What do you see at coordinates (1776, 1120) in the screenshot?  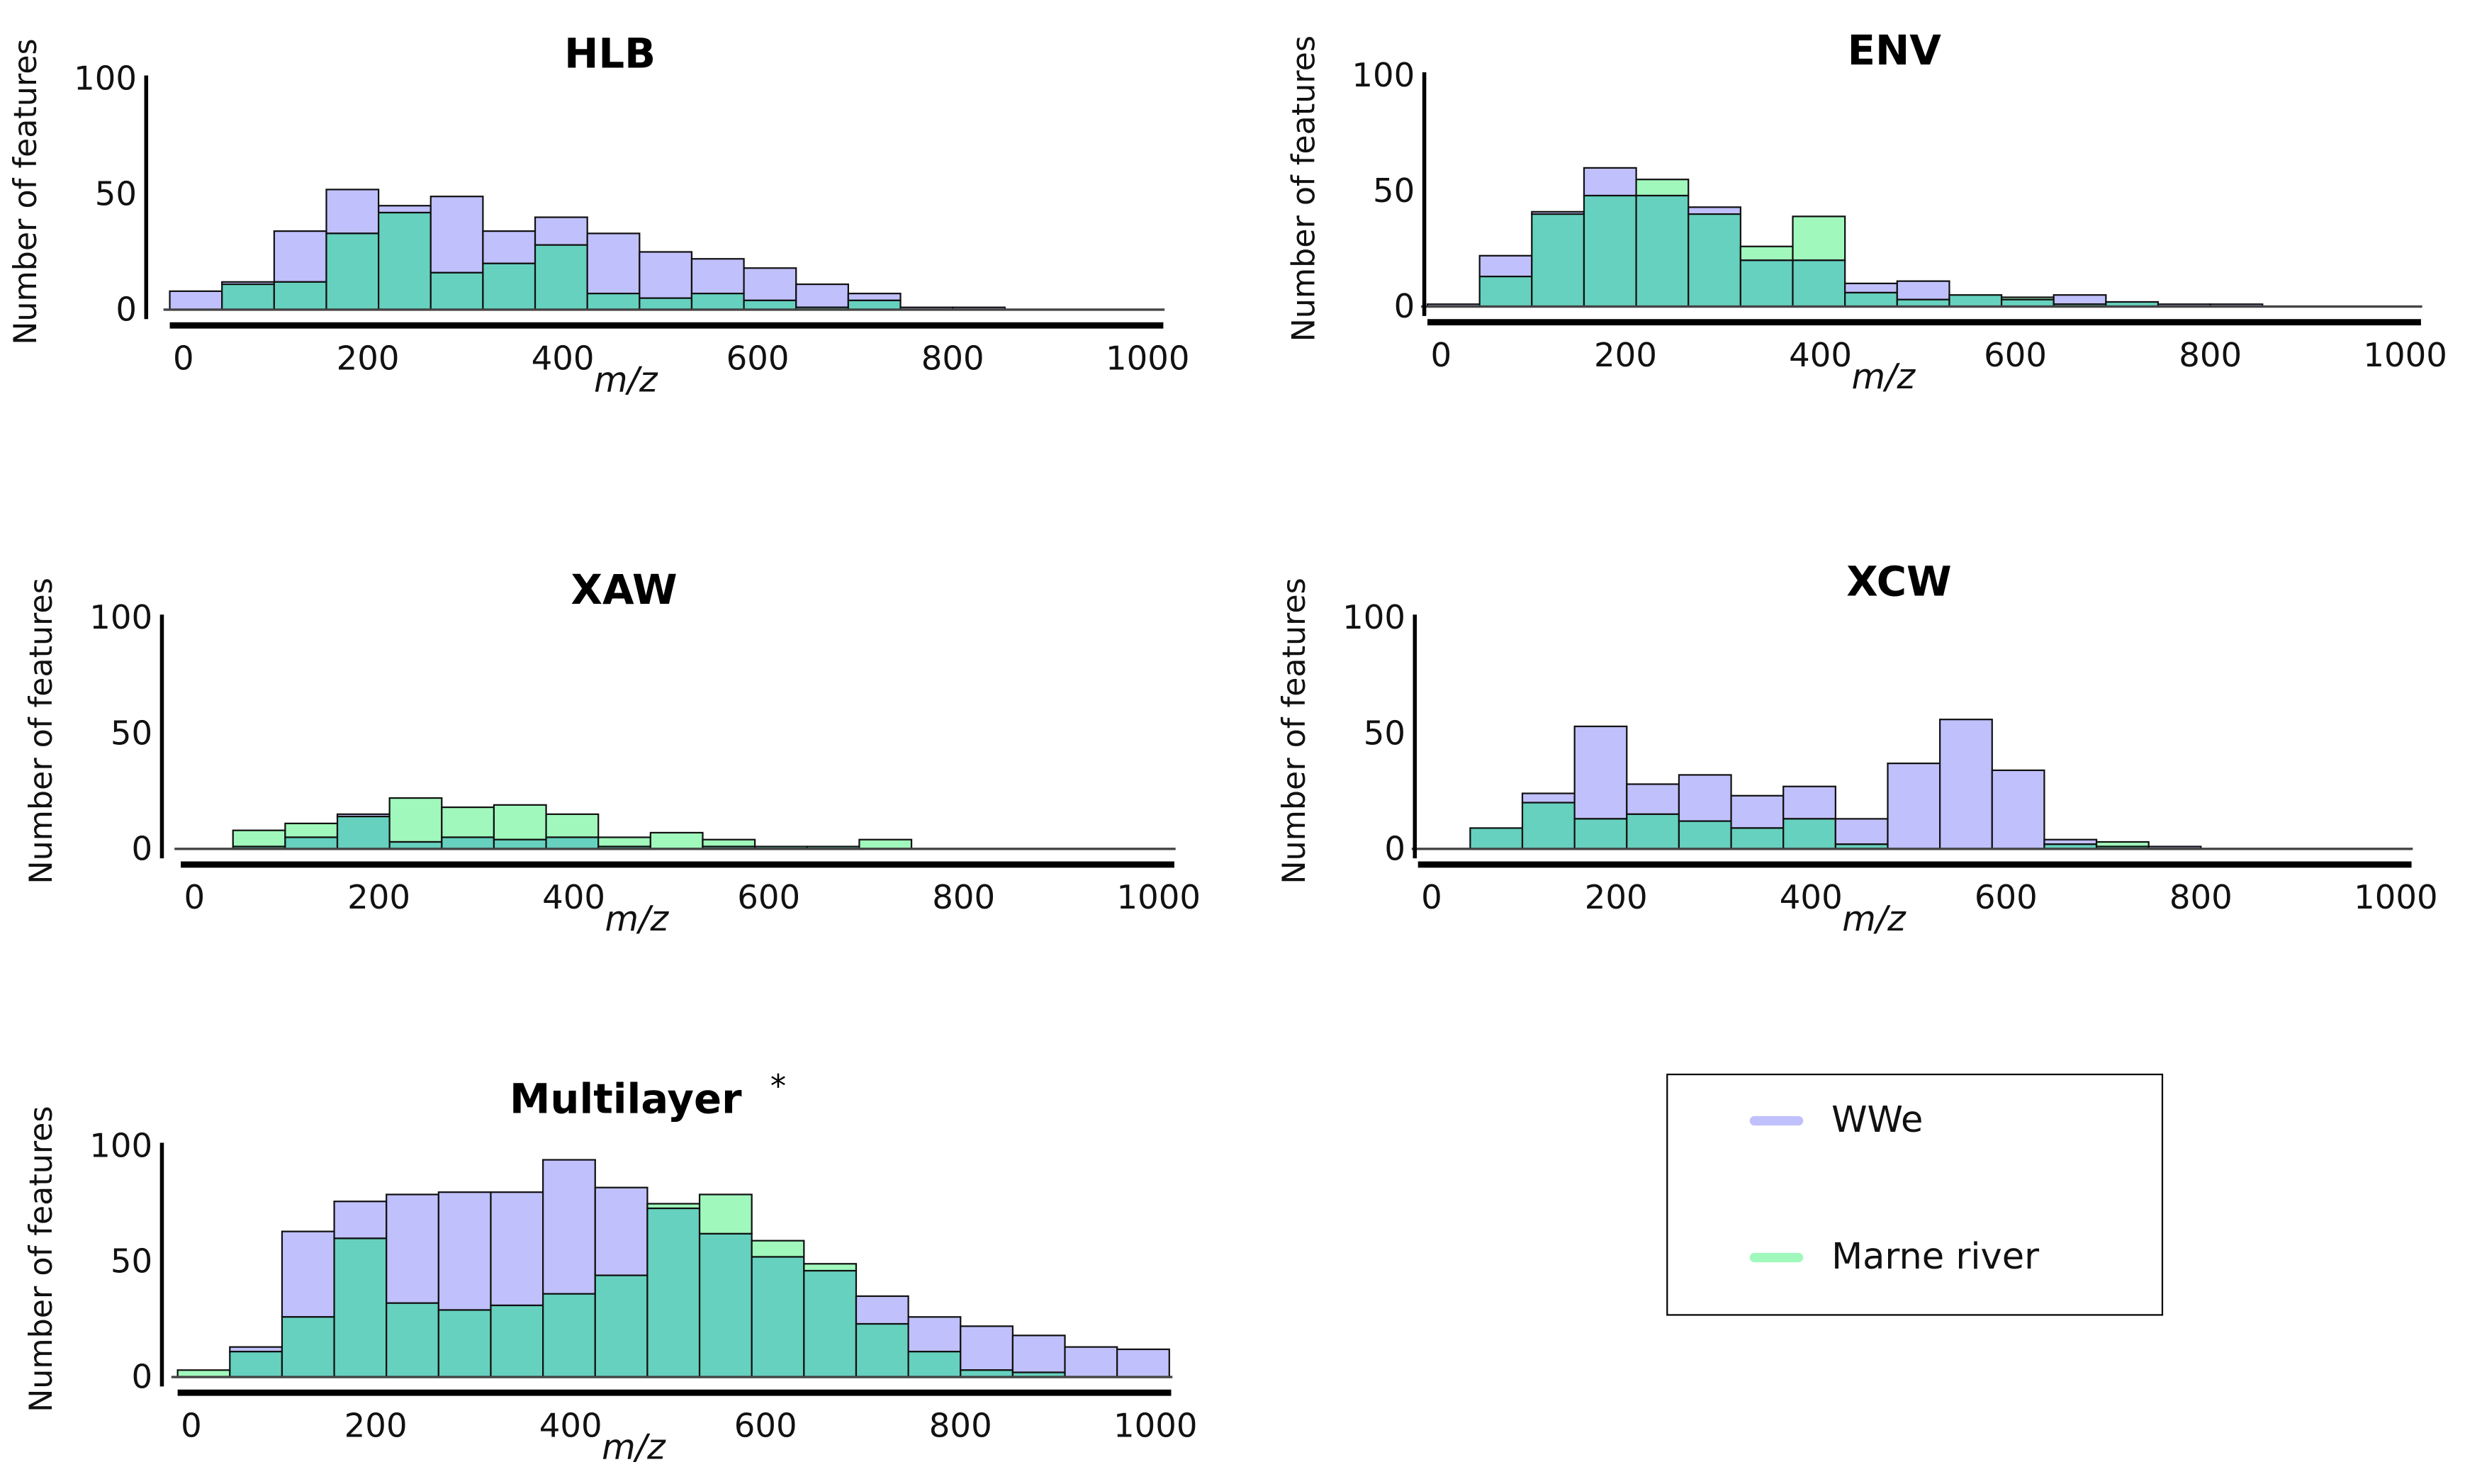 I see `legend-swatch-wwe` at bounding box center [1776, 1120].